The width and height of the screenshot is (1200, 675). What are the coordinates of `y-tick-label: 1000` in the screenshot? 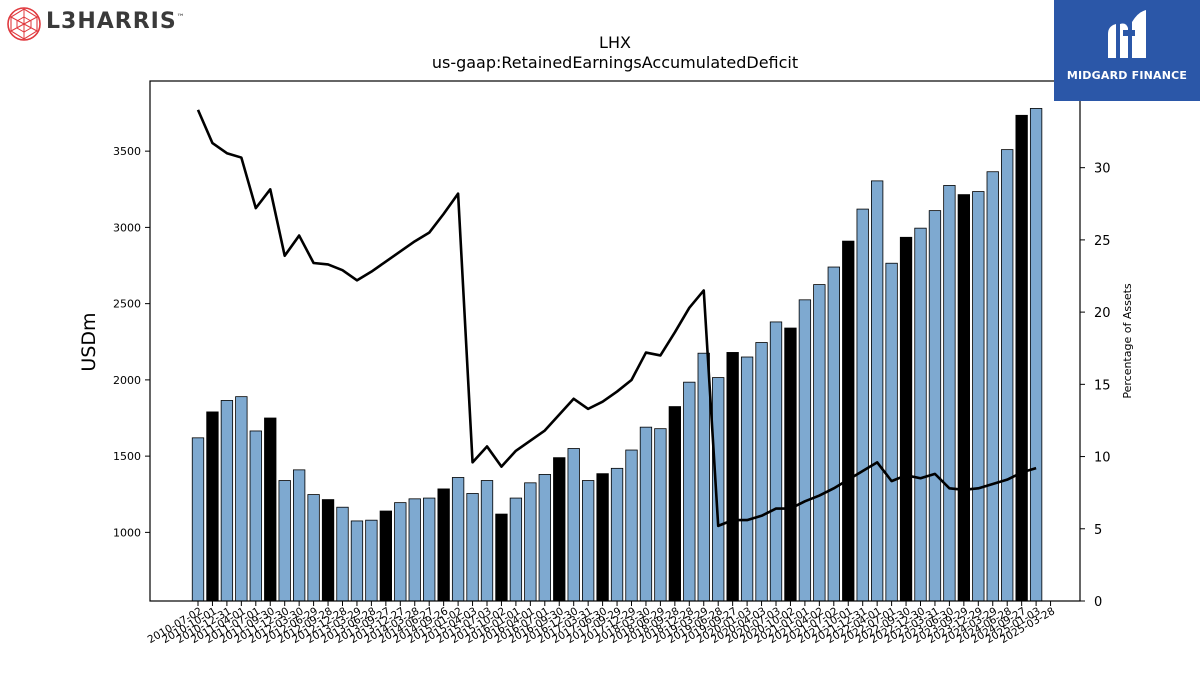 It's located at (127, 532).